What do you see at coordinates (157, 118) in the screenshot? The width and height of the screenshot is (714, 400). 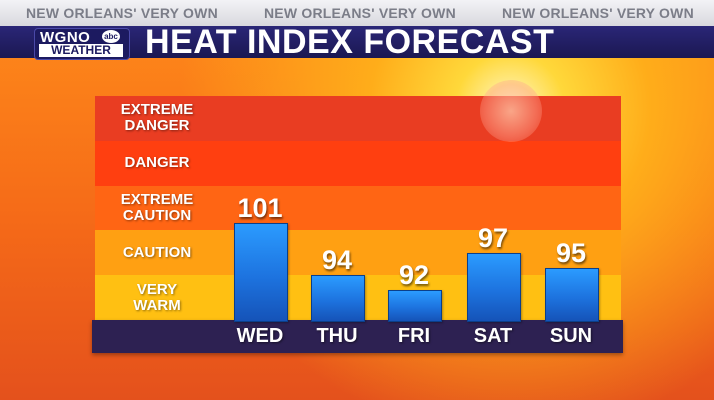 I see `band-label: EXTREME DANGER` at bounding box center [157, 118].